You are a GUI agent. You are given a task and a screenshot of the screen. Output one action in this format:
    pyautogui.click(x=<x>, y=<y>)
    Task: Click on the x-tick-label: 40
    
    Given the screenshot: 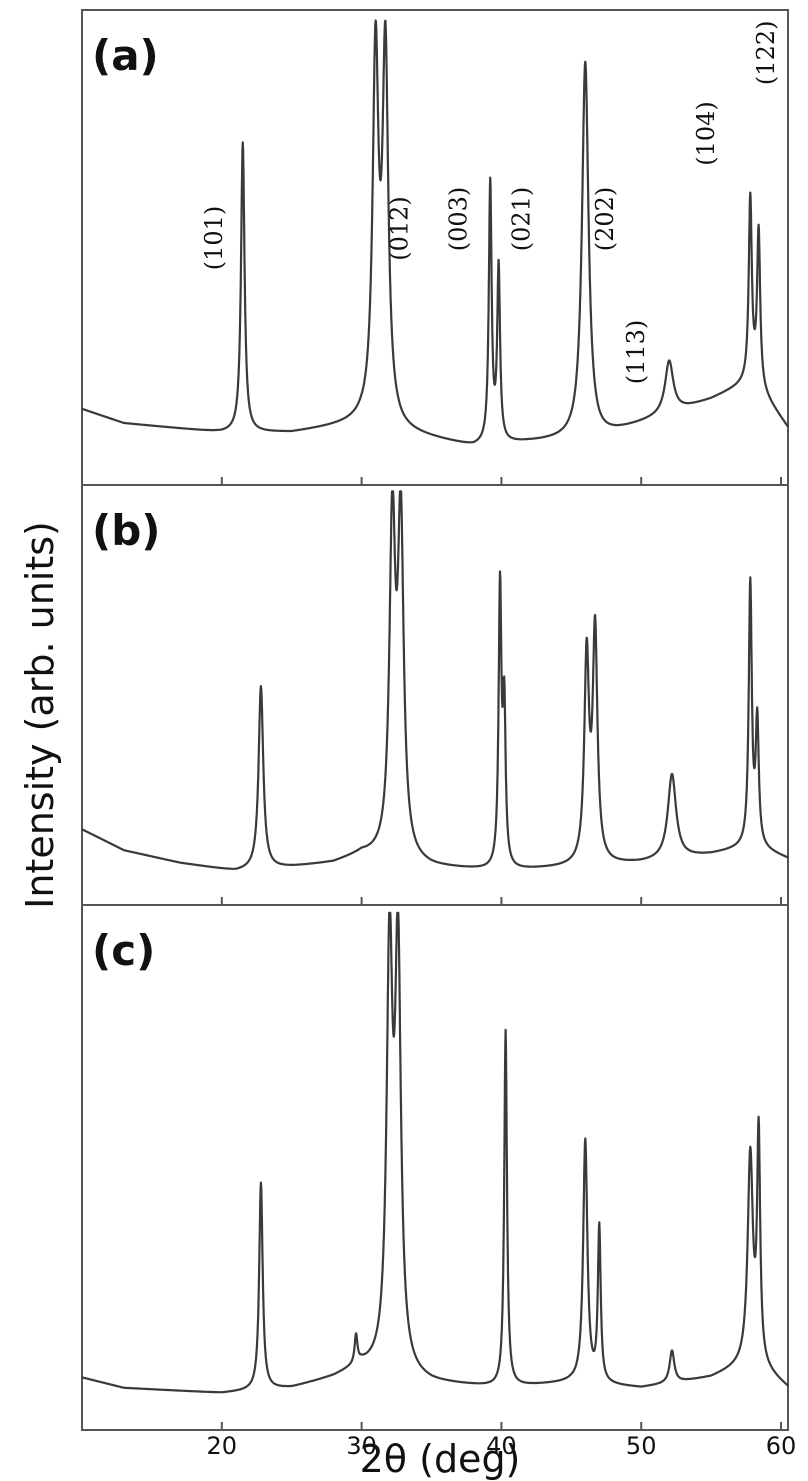 What is the action you would take?
    pyautogui.click(x=501, y=1446)
    